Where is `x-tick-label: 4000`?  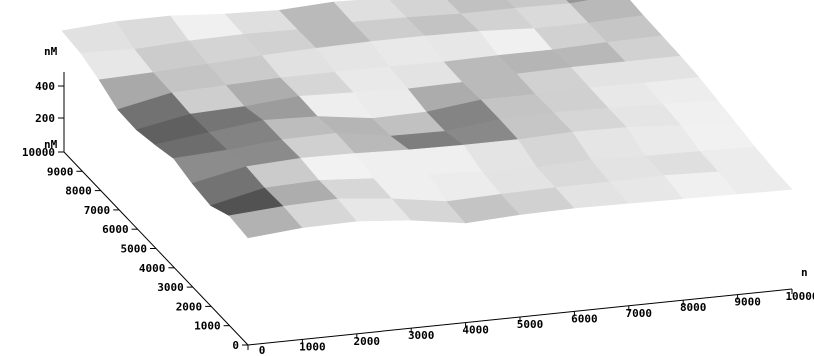
x-tick-label: 4000 is located at coordinates (475, 330).